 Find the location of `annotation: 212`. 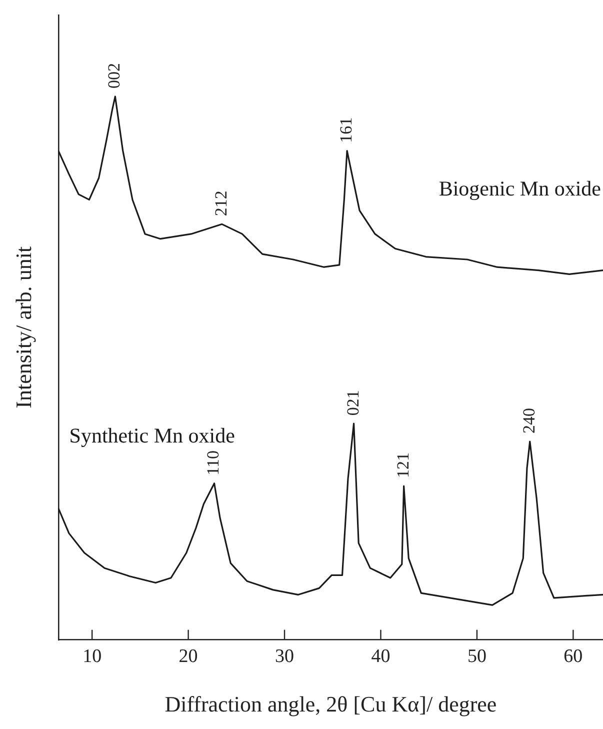

annotation: 212 is located at coordinates (220, 203).